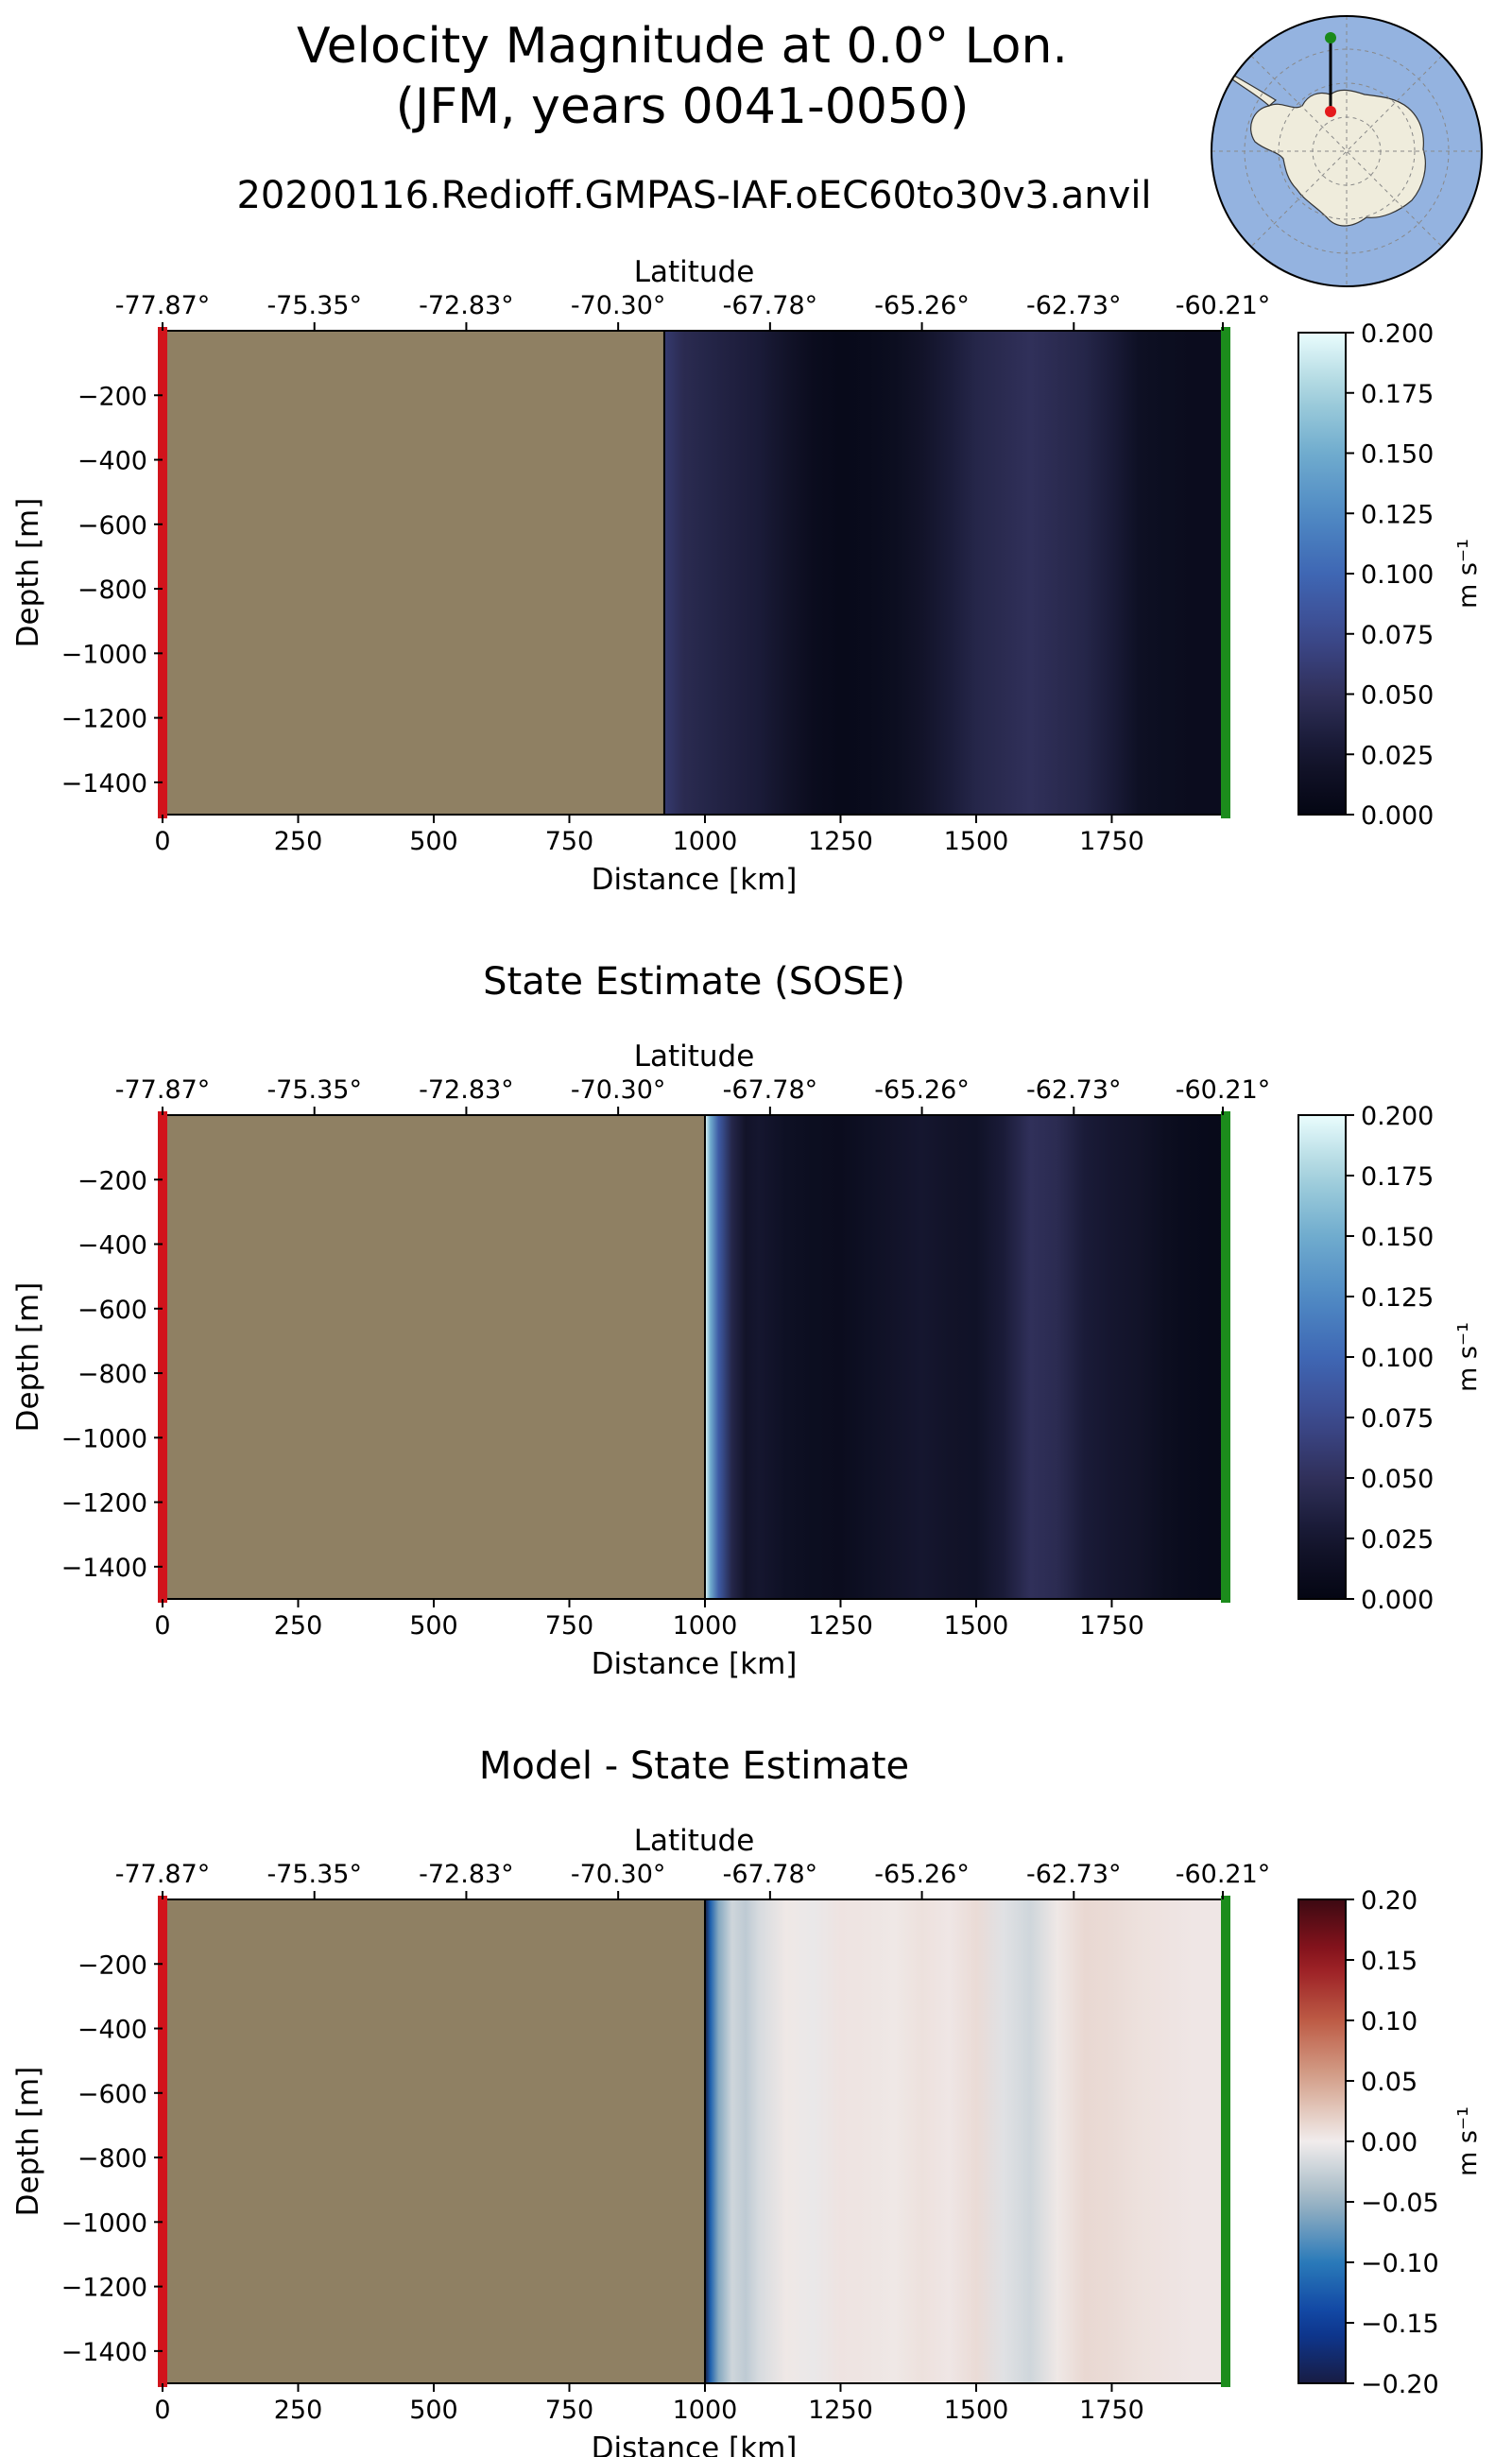 Image resolution: width=1512 pixels, height=2457 pixels. I want to click on inset-map, so click(1347, 151).